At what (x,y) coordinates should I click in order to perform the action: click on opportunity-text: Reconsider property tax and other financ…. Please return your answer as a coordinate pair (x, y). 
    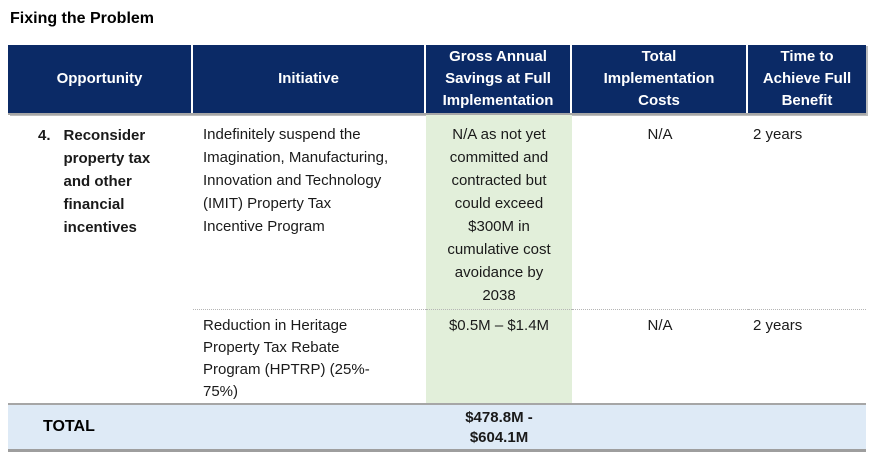
    Looking at the image, I should click on (107, 181).